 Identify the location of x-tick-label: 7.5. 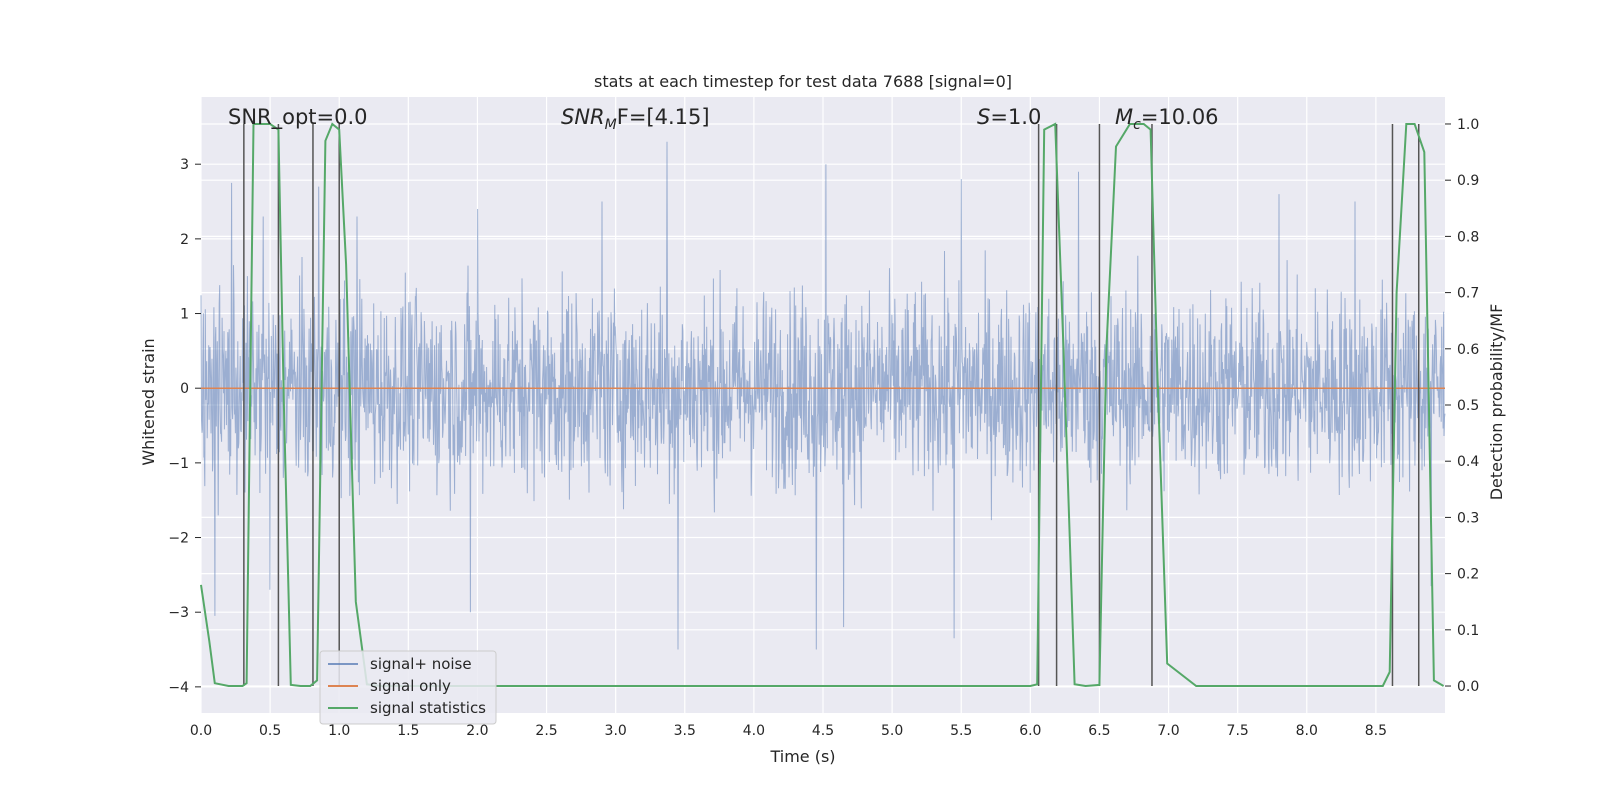
(1238, 731).